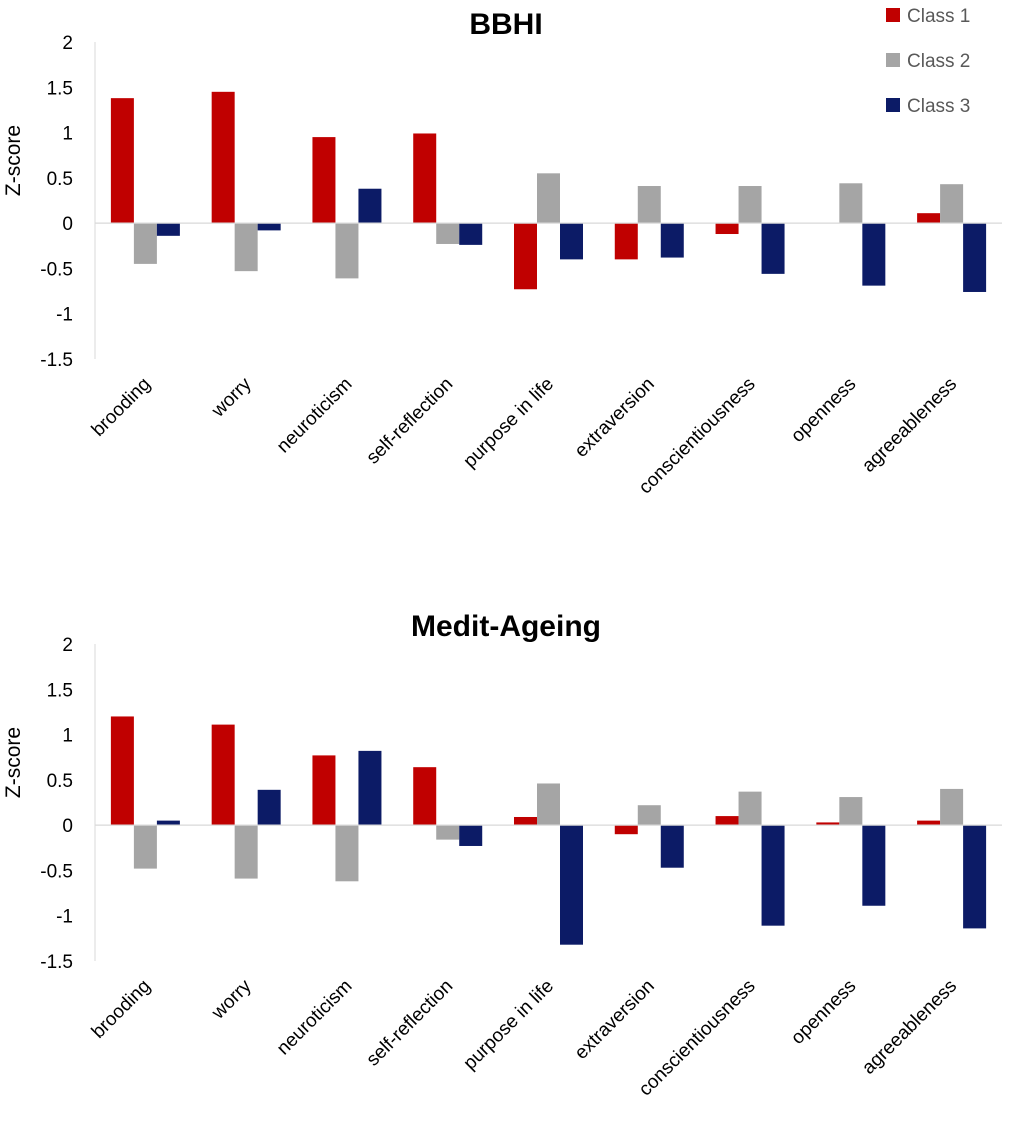 This screenshot has height=1121, width=1020. What do you see at coordinates (938, 16) in the screenshot?
I see `legend-label-class-1: Class 1` at bounding box center [938, 16].